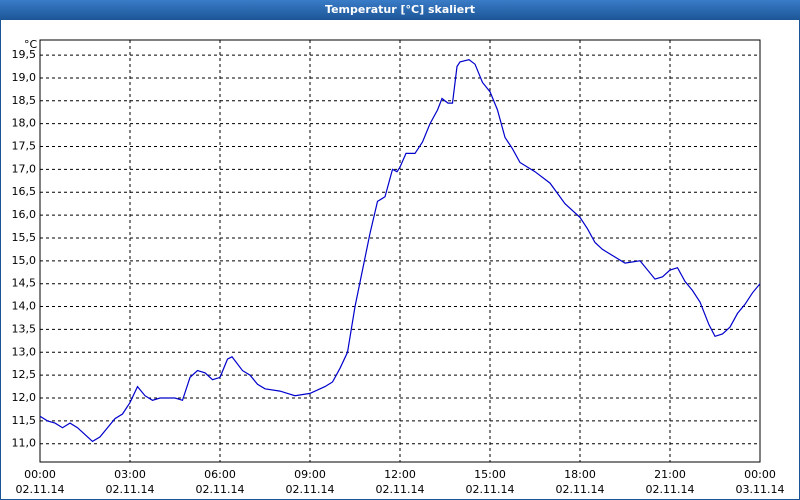 The height and width of the screenshot is (500, 800). What do you see at coordinates (24, 191) in the screenshot?
I see `y-tick-label: 16,5` at bounding box center [24, 191].